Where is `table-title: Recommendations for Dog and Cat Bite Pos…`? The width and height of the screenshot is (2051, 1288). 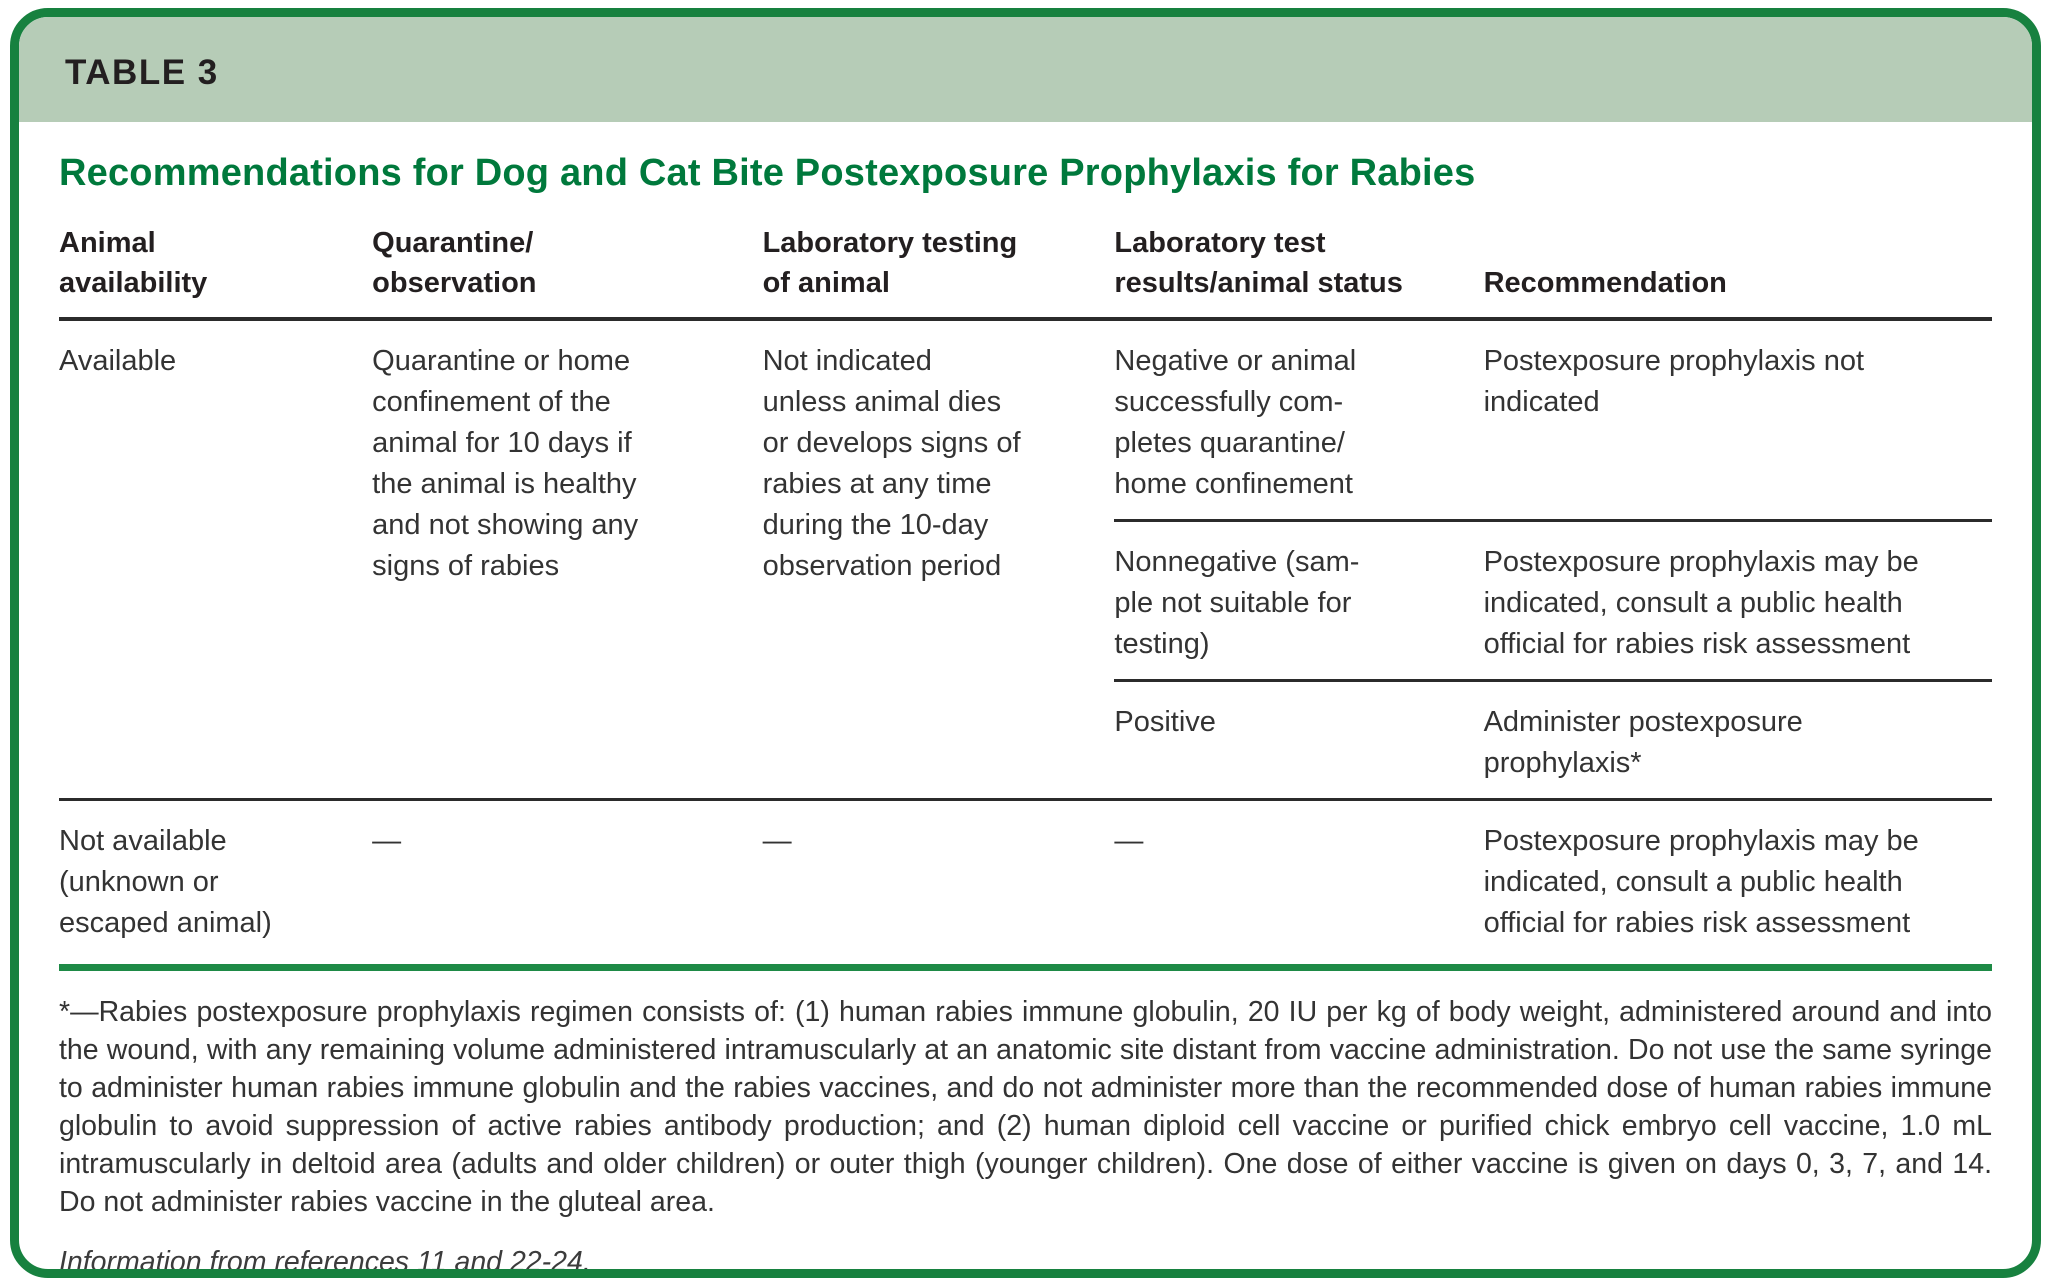
table-title: Recommendations for Dog and Cat Bite Pos… is located at coordinates (767, 173).